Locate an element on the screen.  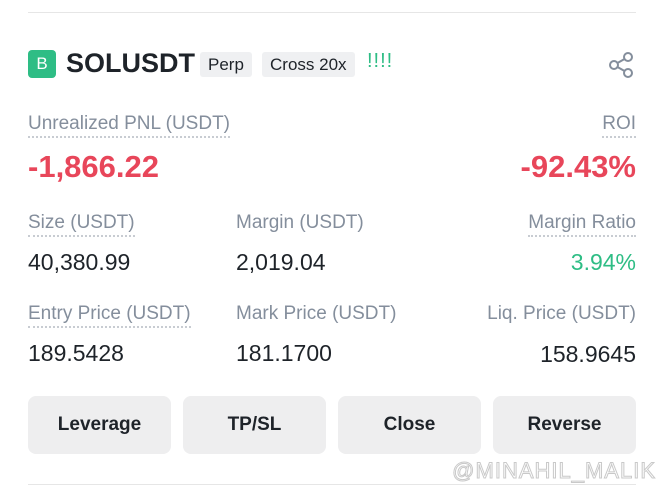
stat-label: Mark Price (USDT) is located at coordinates (316, 313).